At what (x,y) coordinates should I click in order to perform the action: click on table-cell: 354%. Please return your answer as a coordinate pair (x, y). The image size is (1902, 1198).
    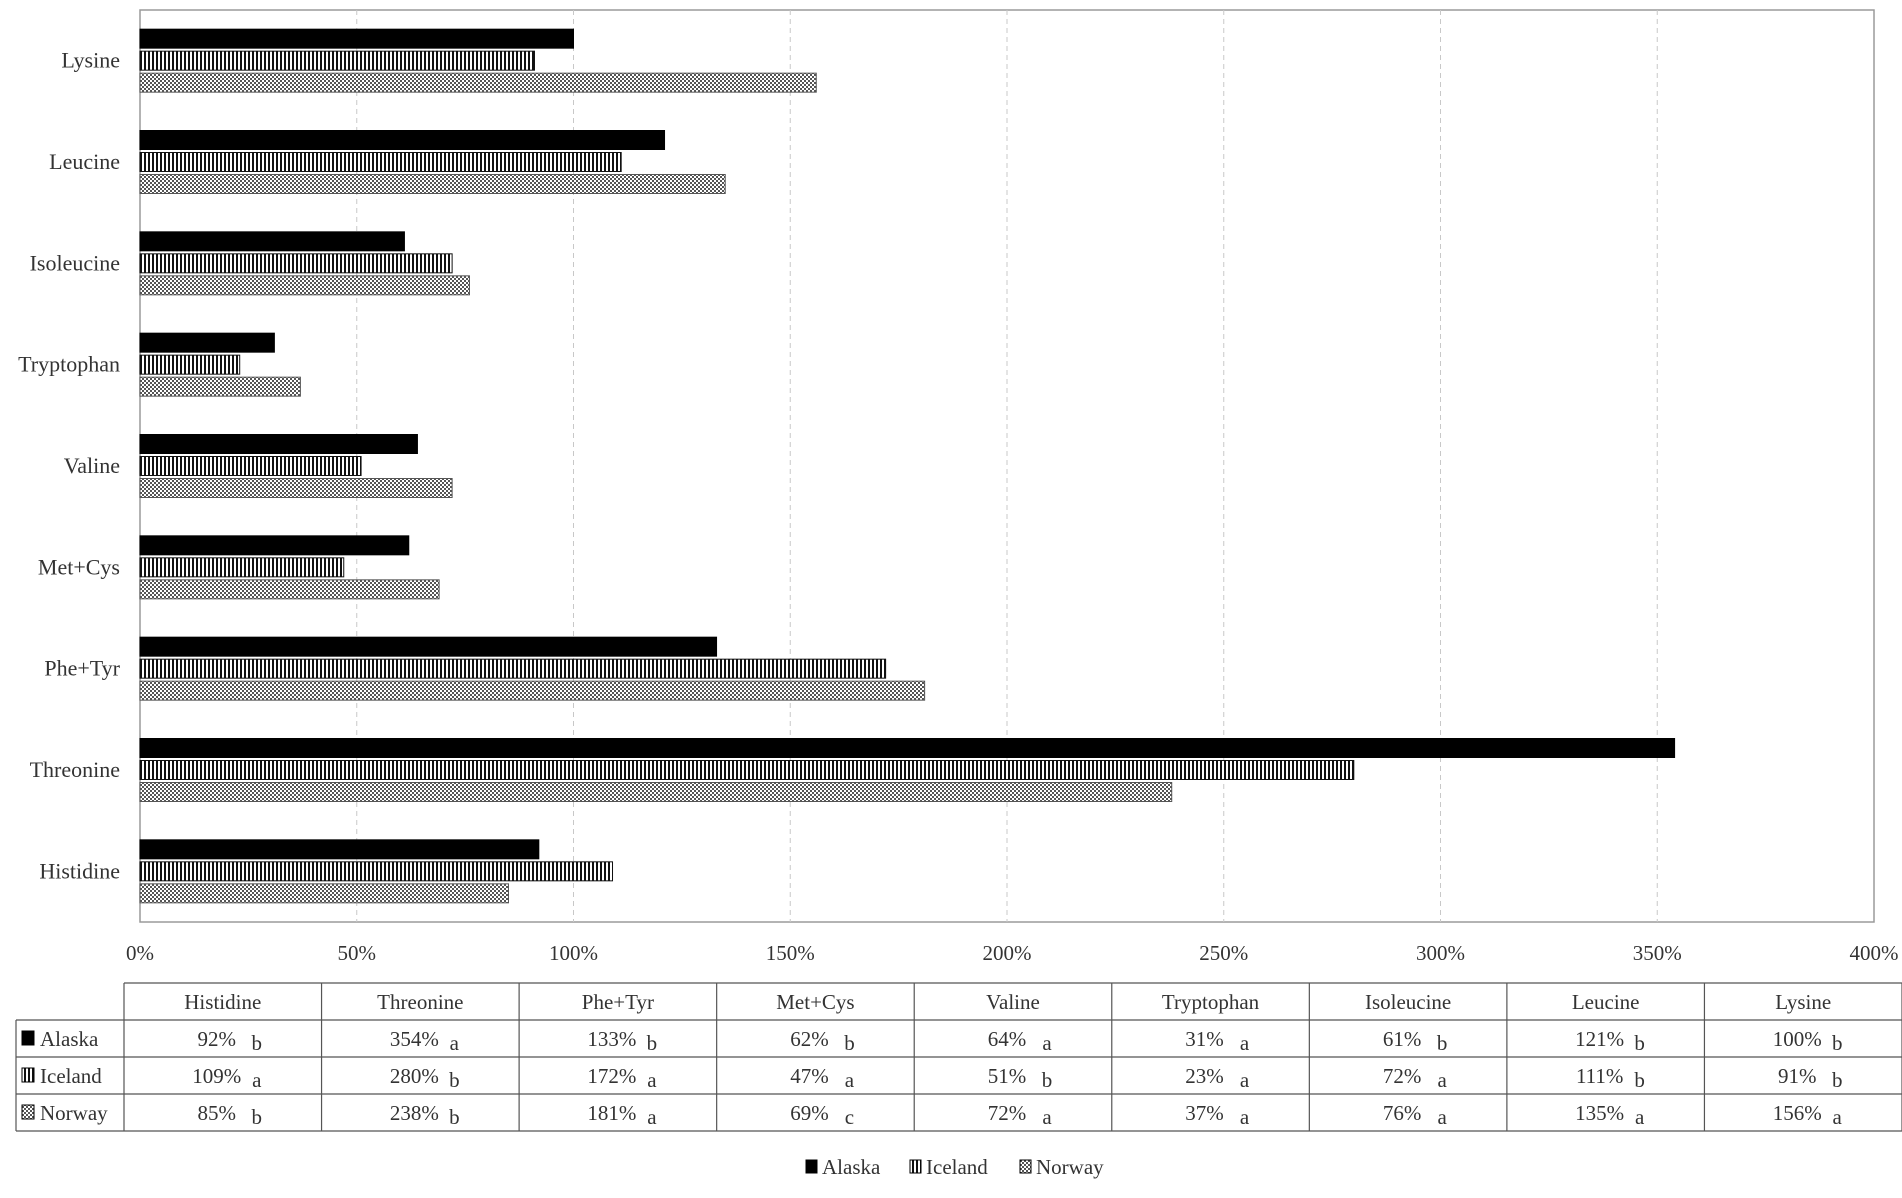
    Looking at the image, I should click on (414, 1039).